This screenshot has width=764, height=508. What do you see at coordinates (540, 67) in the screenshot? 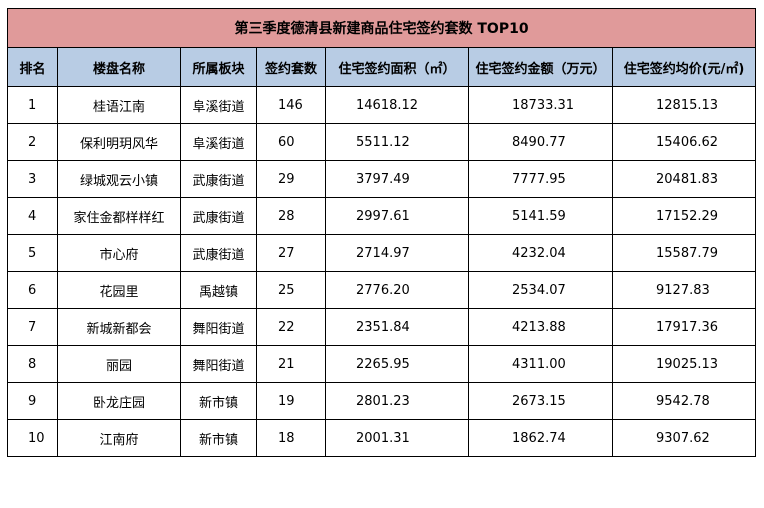
I see `column-header-amount: 住宅签约金额（万元）` at bounding box center [540, 67].